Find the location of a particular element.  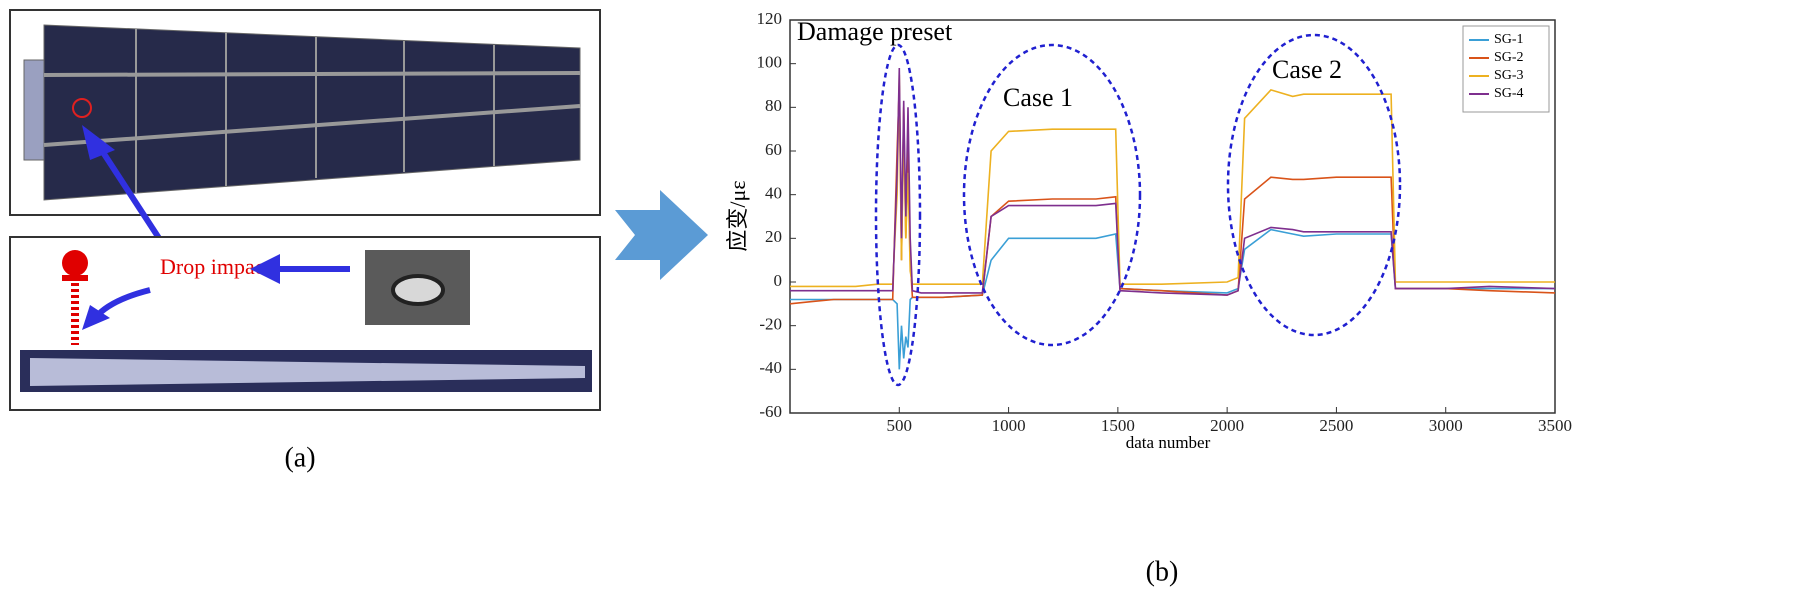

y-axis-label: 应变/με is located at coordinates (737, 215).